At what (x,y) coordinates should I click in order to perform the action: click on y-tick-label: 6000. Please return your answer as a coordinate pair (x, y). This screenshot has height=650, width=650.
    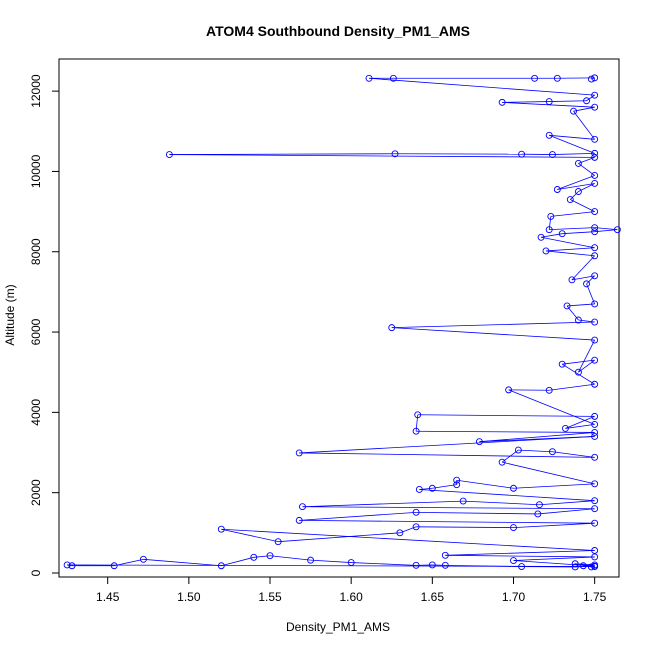
    Looking at the image, I should click on (36, 331).